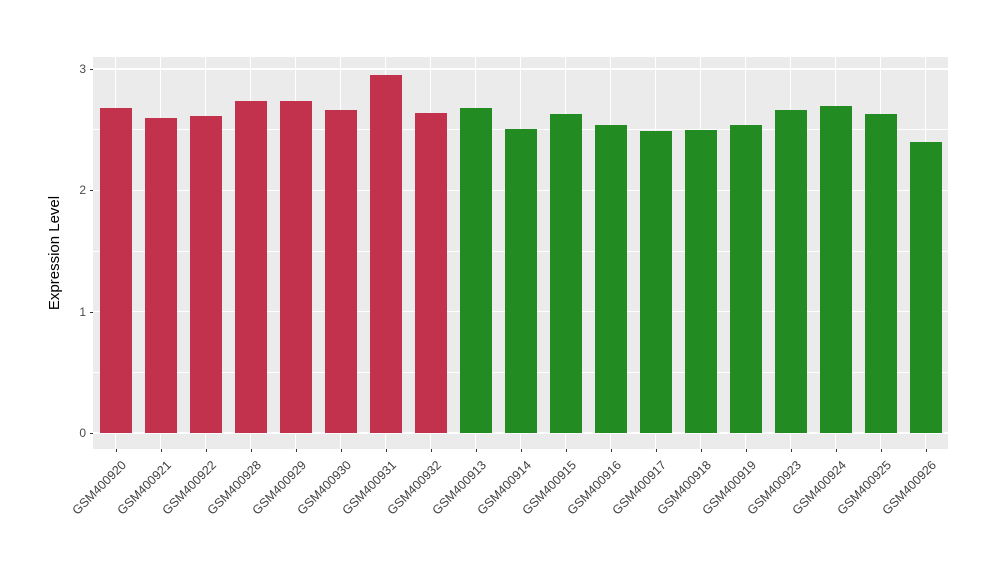  Describe the element at coordinates (909, 488) in the screenshot. I see `x-tick-label: GSM400926` at that location.